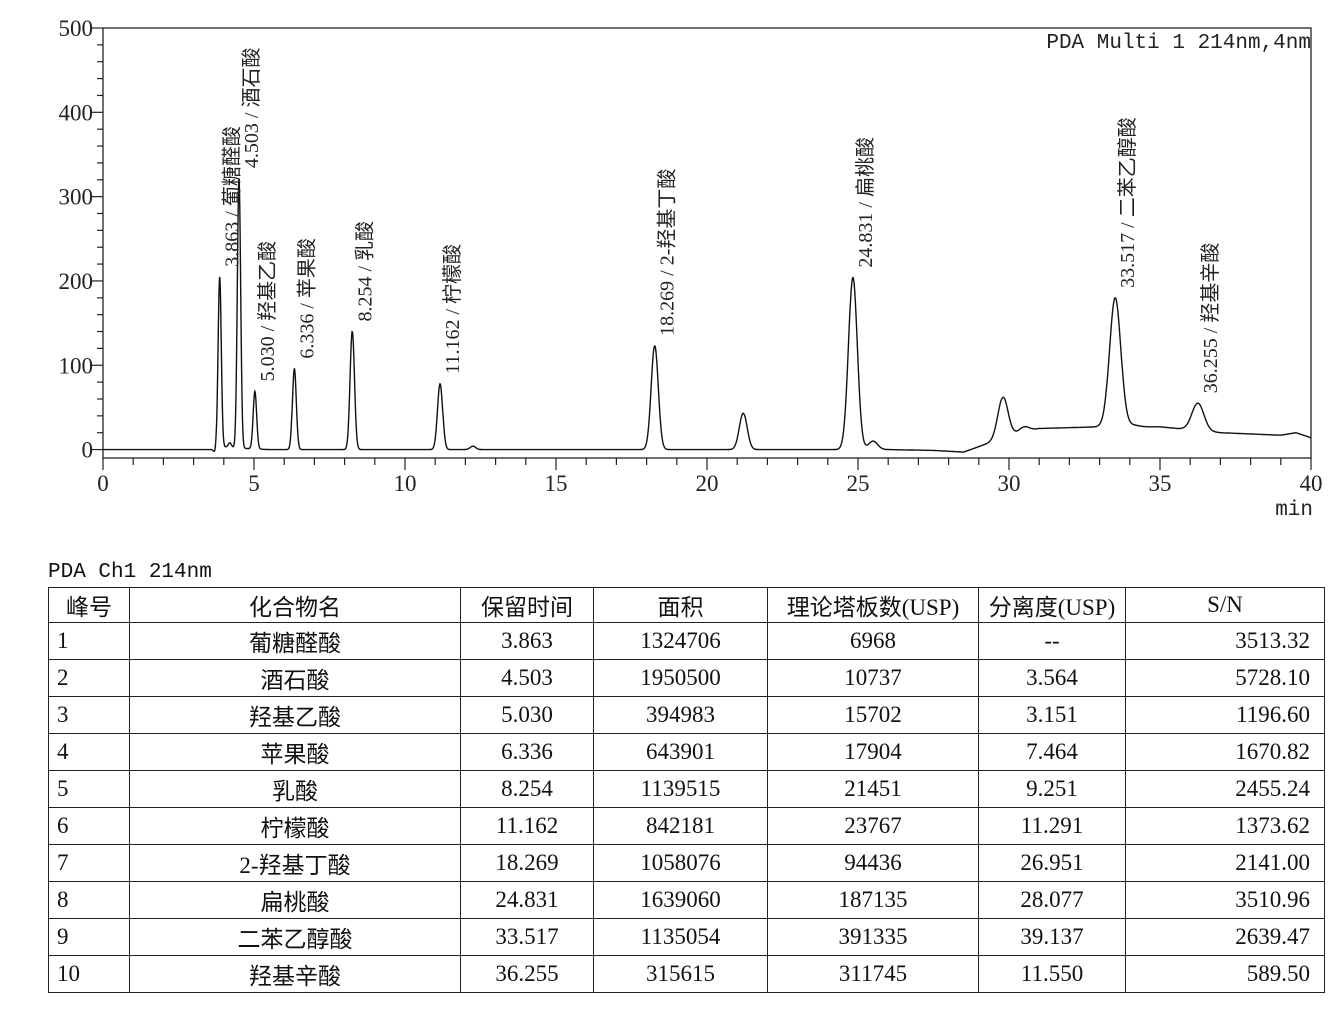  I want to click on x-axis-label: min, so click(1294, 510).